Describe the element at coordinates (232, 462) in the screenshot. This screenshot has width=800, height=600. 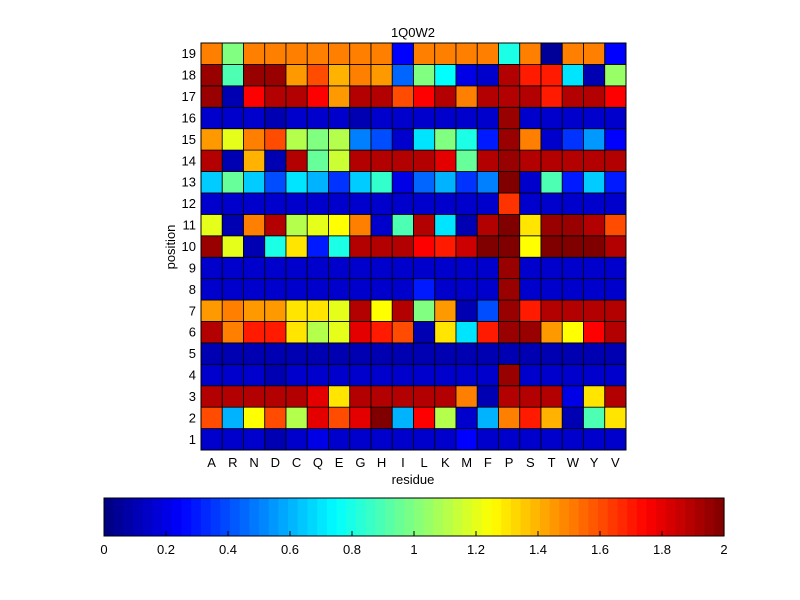
I see `x-tick-label: R` at that location.